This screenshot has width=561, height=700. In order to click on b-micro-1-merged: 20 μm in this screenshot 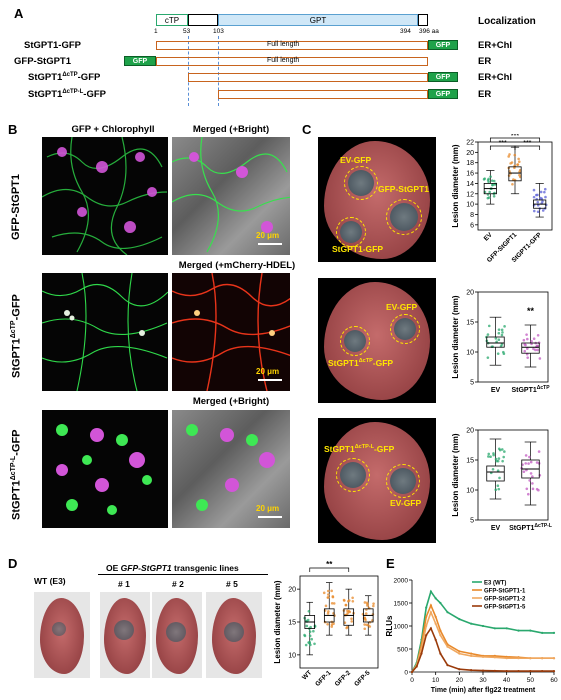, I will do `click(231, 196)`.